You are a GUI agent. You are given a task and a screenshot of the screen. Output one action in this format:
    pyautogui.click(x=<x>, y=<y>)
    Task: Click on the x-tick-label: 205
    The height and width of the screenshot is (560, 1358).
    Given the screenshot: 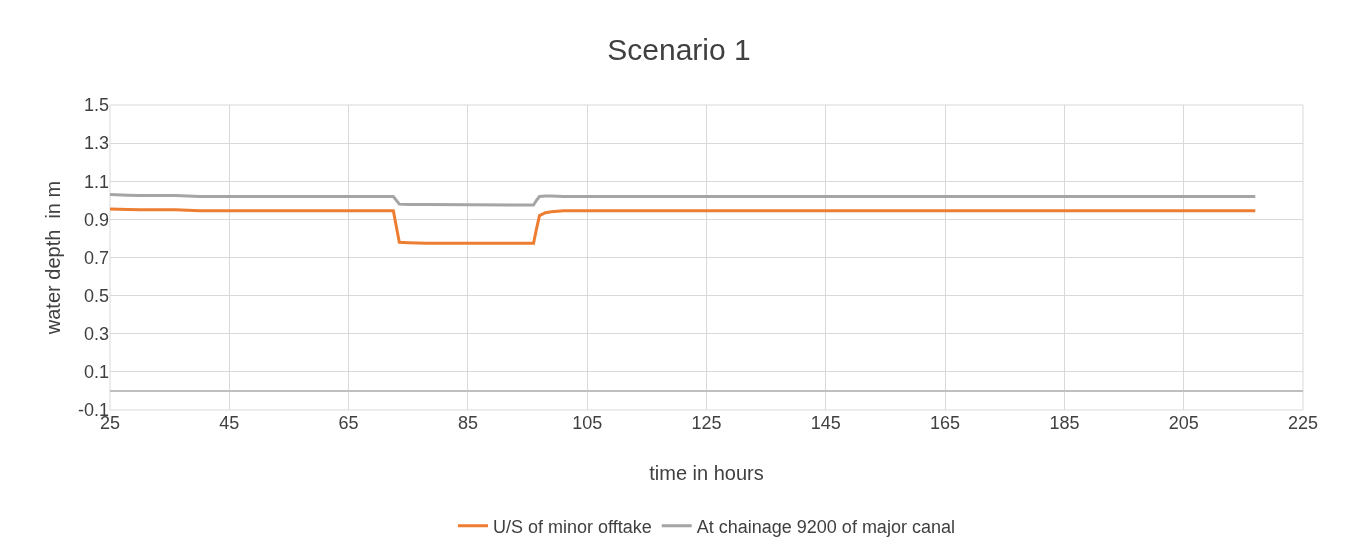 What is the action you would take?
    pyautogui.click(x=1183, y=423)
    